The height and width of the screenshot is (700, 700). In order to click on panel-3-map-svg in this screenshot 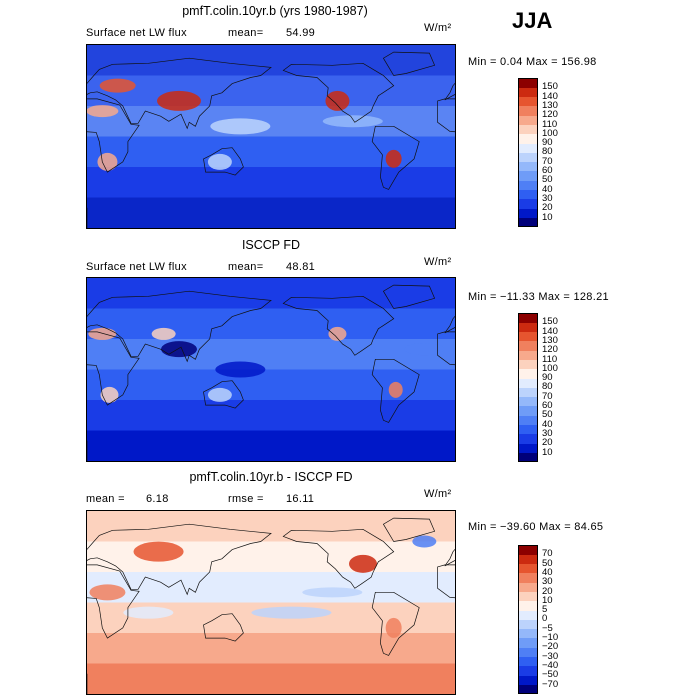, I will do `click(271, 602)`.